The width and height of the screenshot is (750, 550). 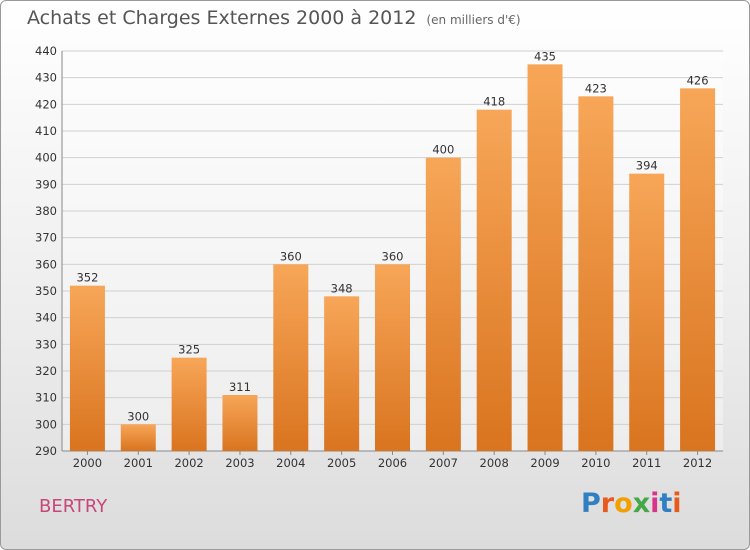 What do you see at coordinates (545, 56) in the screenshot?
I see `bar-value-label: 435` at bounding box center [545, 56].